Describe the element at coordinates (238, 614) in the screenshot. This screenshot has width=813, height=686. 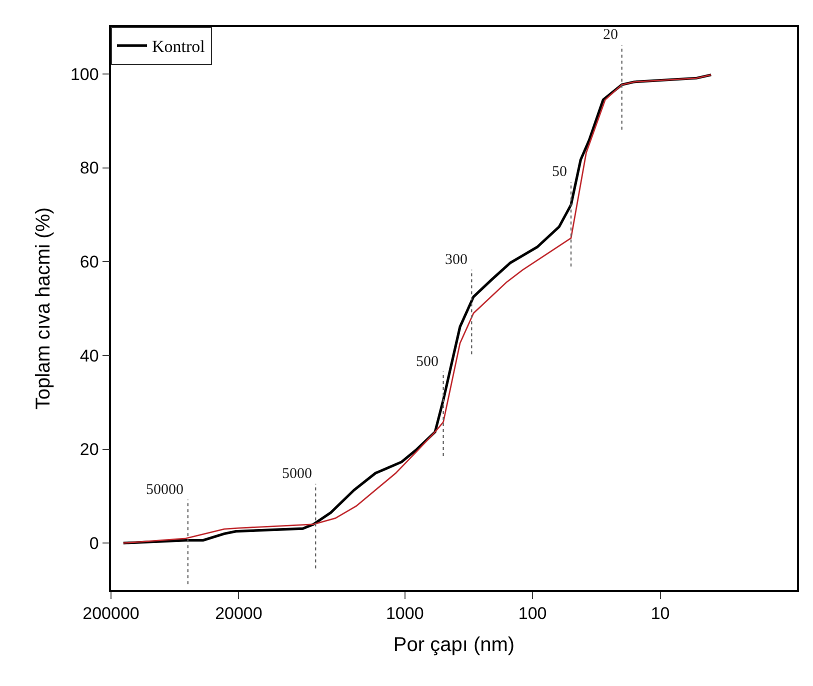
I see `x-tick-label: 20000` at that location.